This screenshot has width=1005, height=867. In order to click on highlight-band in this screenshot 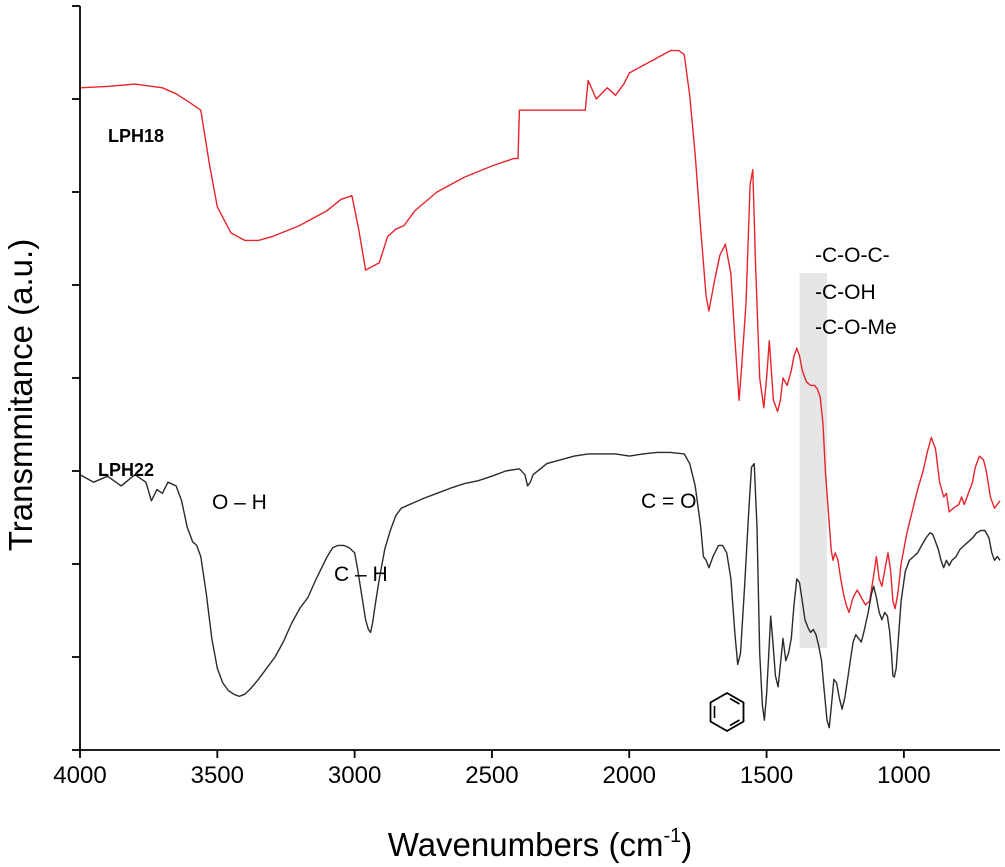, I will do `click(813, 460)`.